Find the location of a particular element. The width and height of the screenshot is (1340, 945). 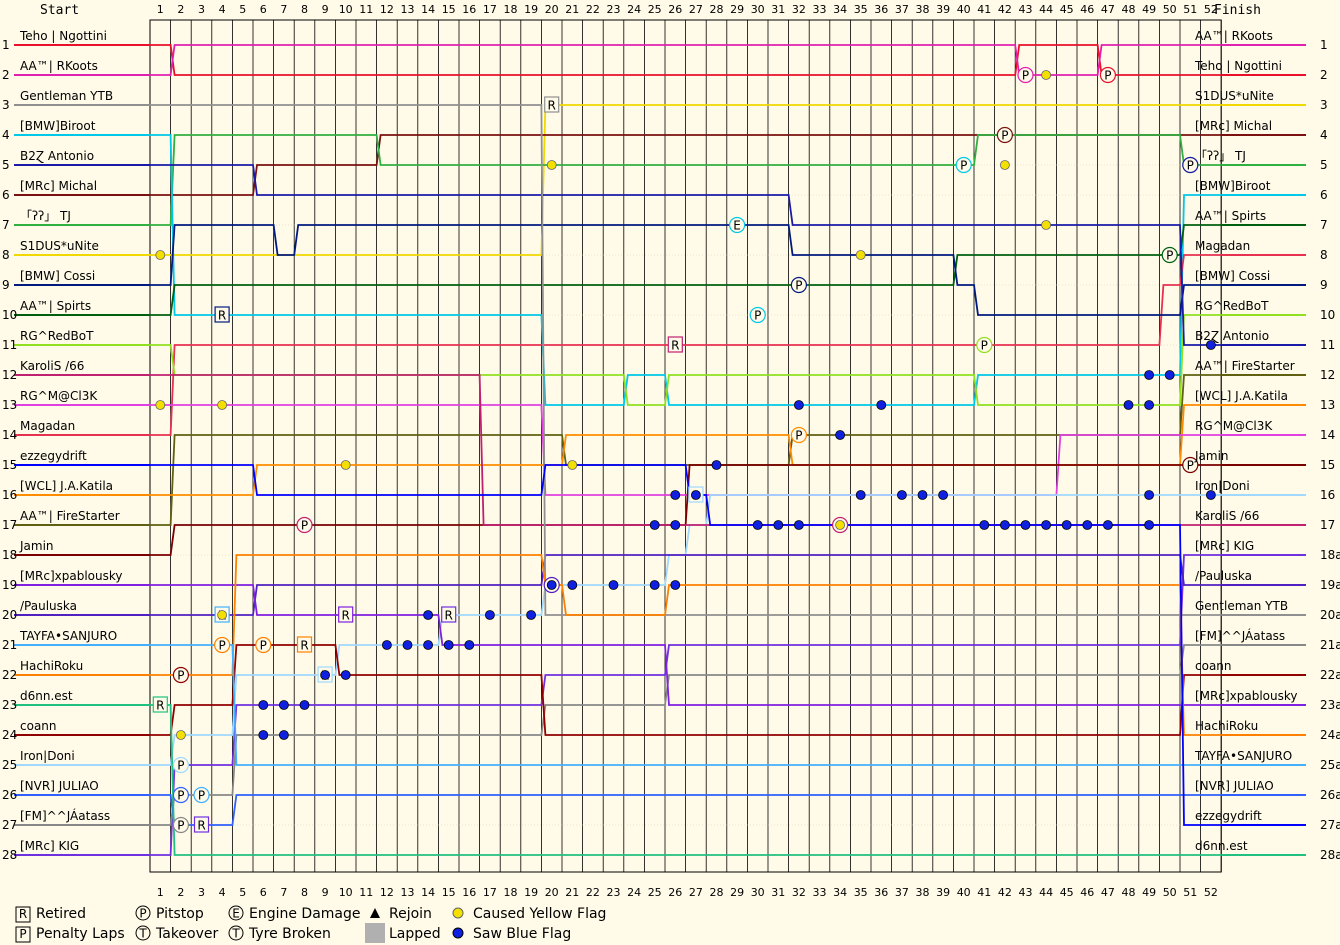

finish-driver-label: ezzegydrift is located at coordinates (1228, 816).